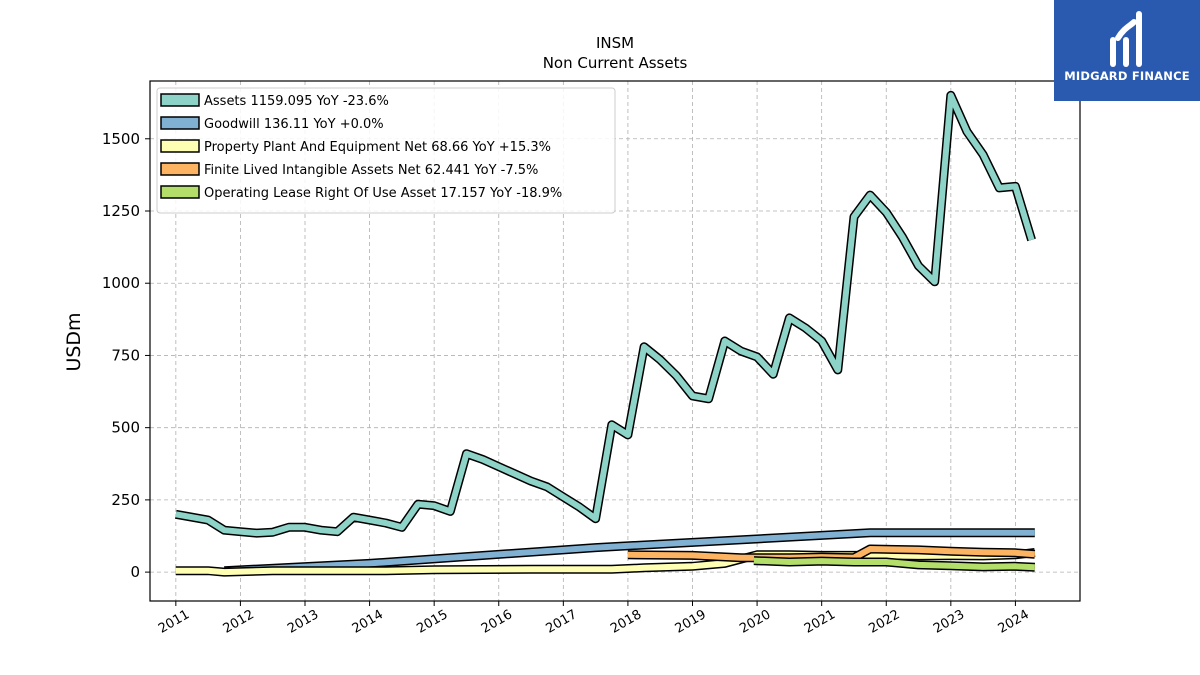 The width and height of the screenshot is (1200, 675). I want to click on y-tick-label: 500, so click(125, 428).